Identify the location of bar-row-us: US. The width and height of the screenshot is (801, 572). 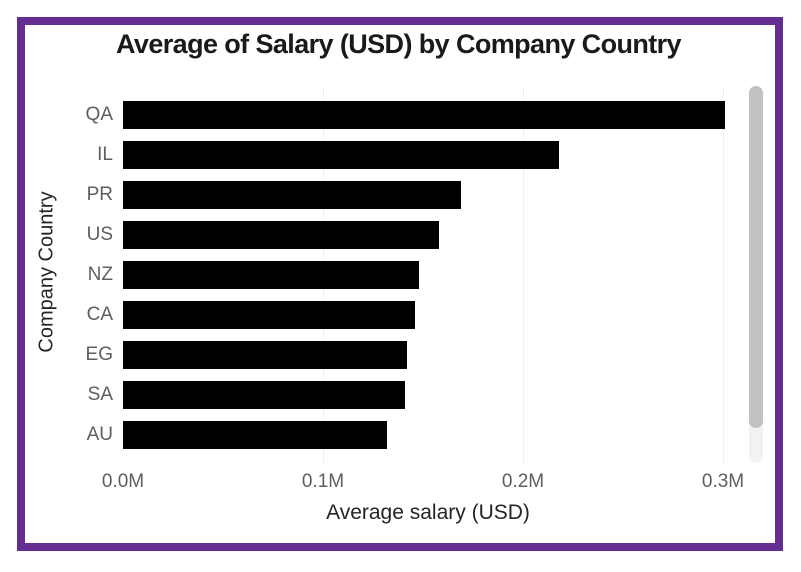
(239, 235).